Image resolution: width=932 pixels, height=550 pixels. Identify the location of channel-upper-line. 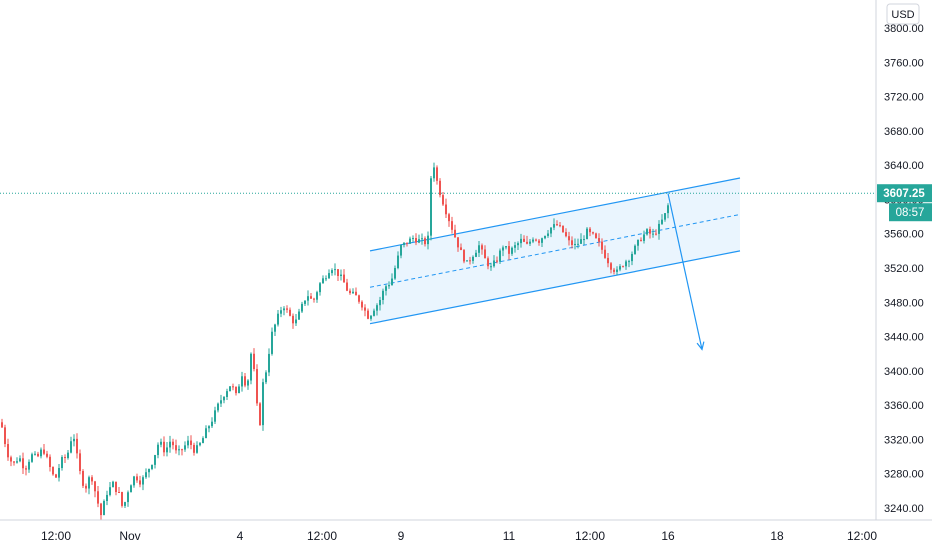
(555, 214).